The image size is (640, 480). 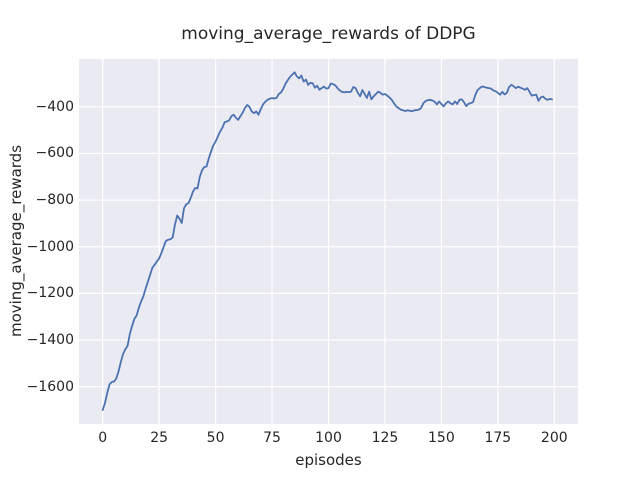 I want to click on x-axis-label: episodes, so click(x=328, y=460).